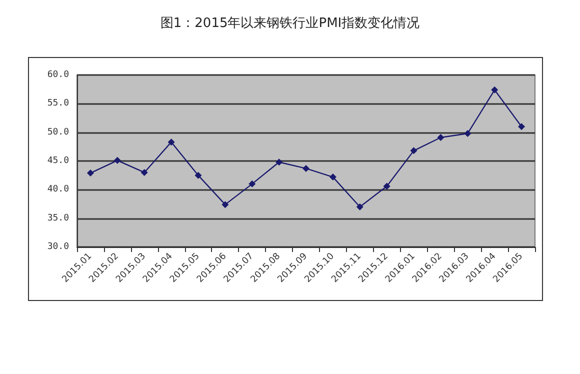 The height and width of the screenshot is (374, 580). I want to click on y-tick-label: 40.0, so click(58, 189).